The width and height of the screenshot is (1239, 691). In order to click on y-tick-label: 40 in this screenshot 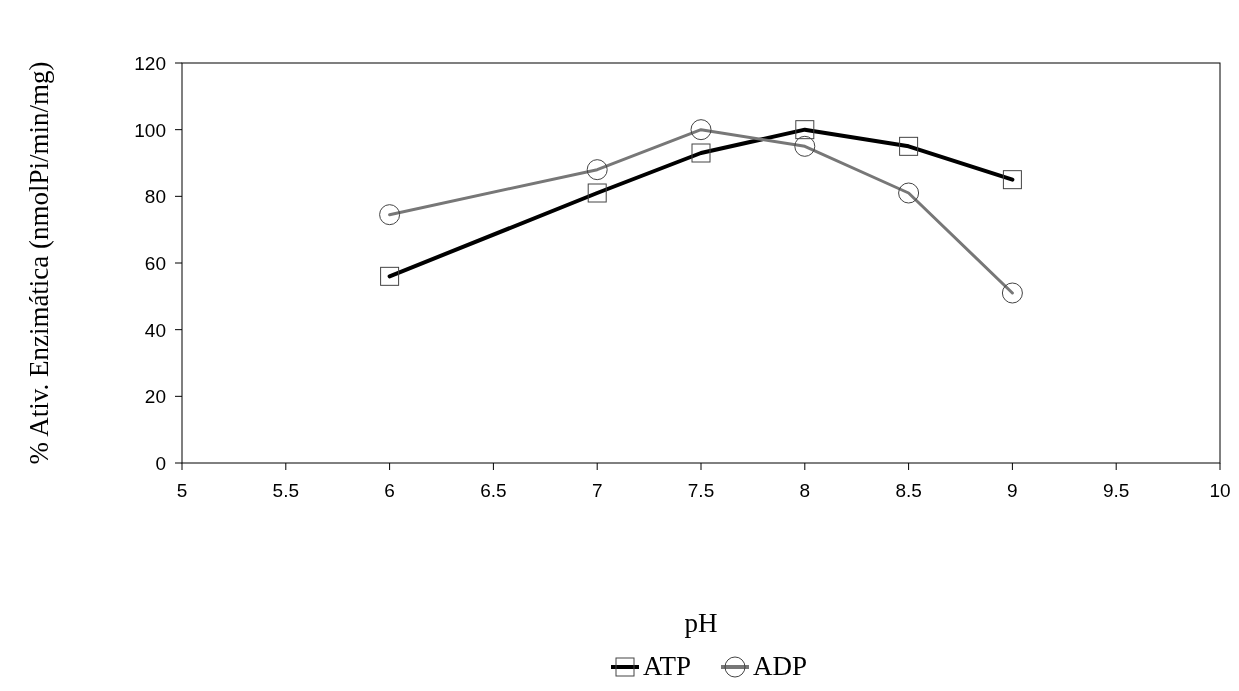, I will do `click(155, 330)`.